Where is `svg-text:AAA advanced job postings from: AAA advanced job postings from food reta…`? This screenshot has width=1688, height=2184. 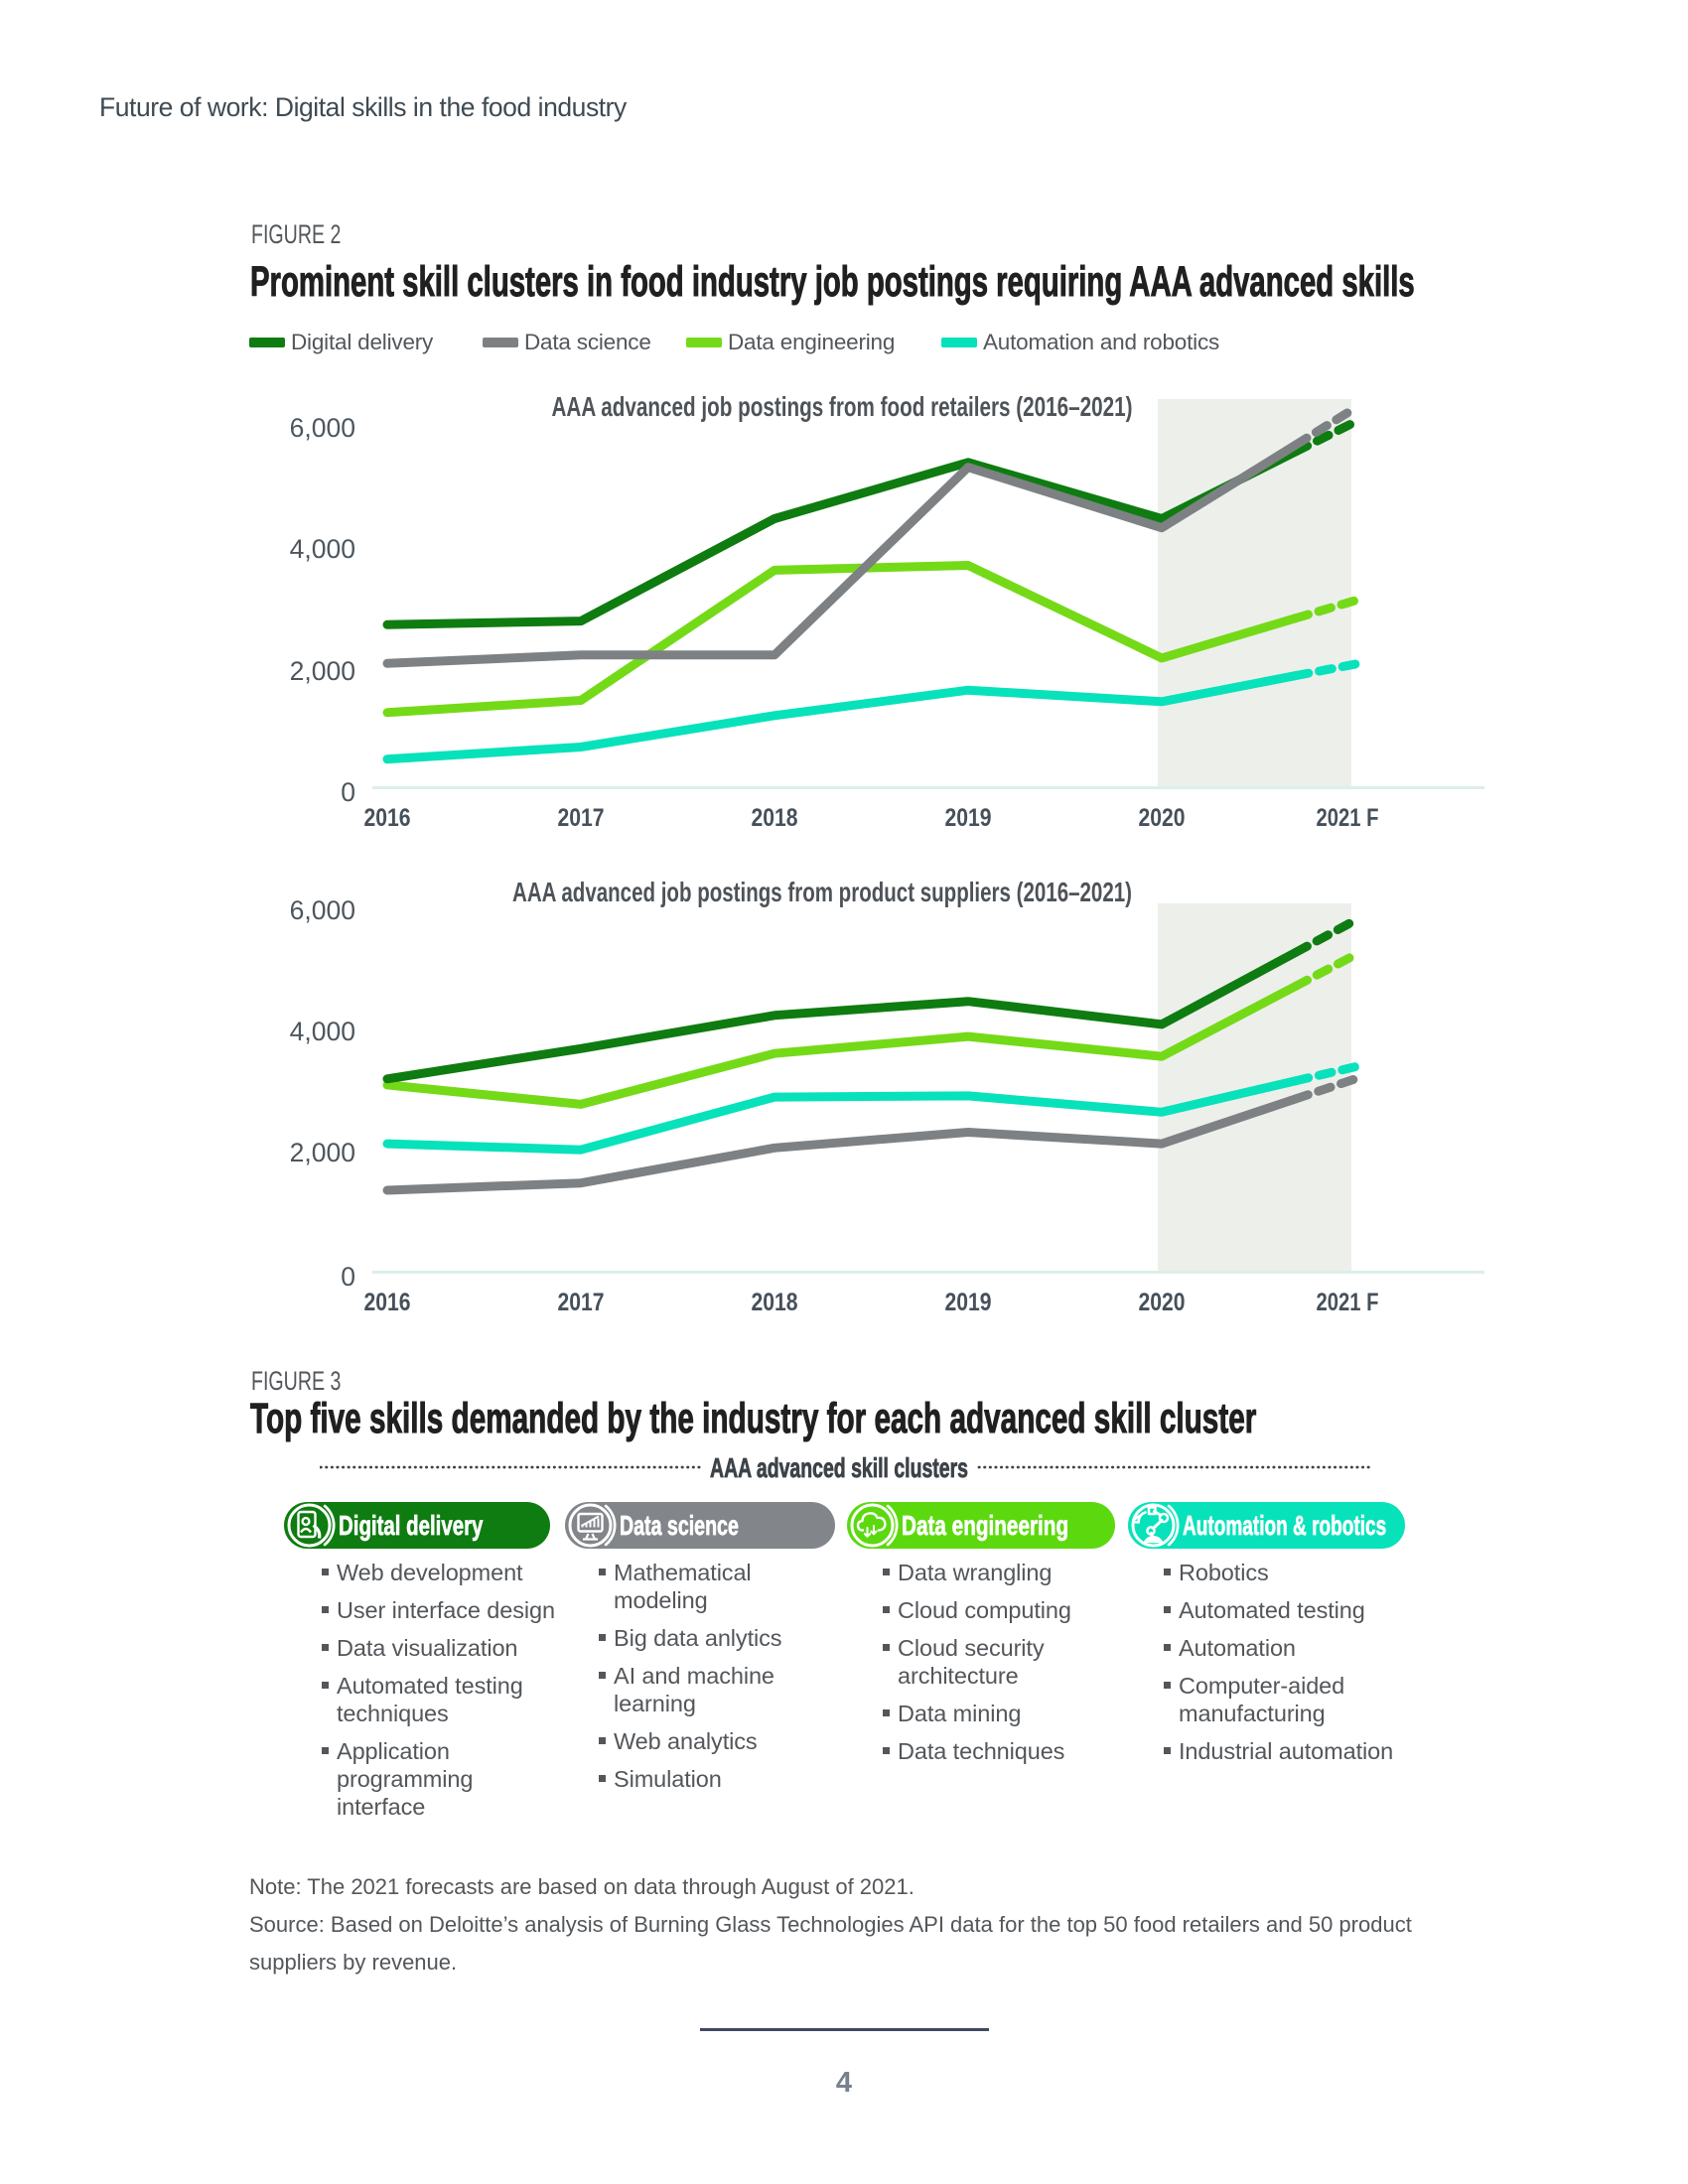
svg-text:AAA advanced job postings from: AAA advanced job postings from food reta… is located at coordinates (842, 406).